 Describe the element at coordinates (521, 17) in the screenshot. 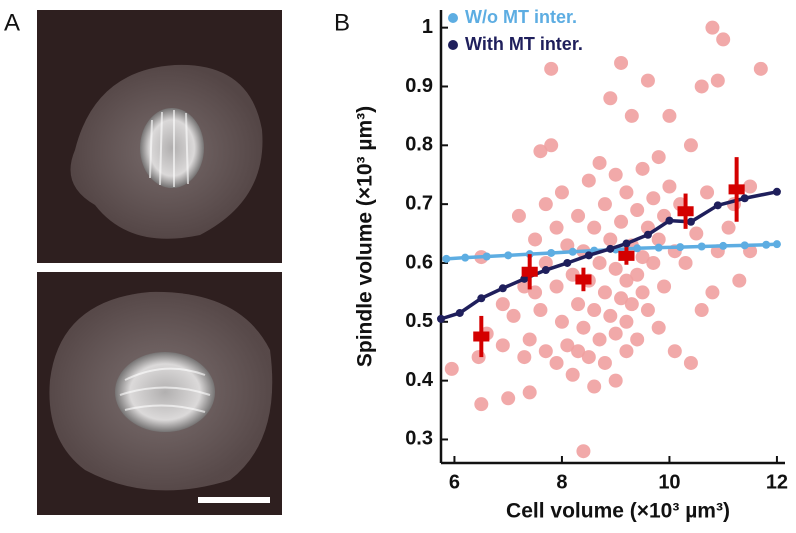

I see `legend-label: W/o MT inter.` at that location.